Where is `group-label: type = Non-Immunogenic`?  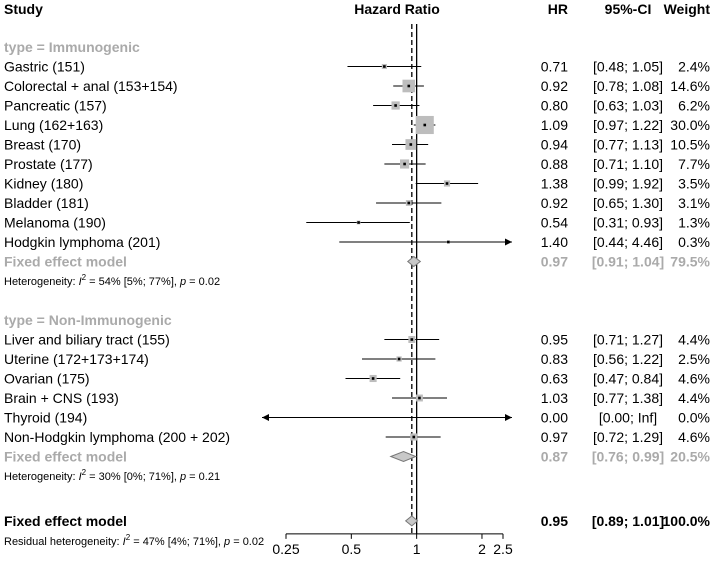
group-label: type = Non-Immunogenic is located at coordinates (88, 320).